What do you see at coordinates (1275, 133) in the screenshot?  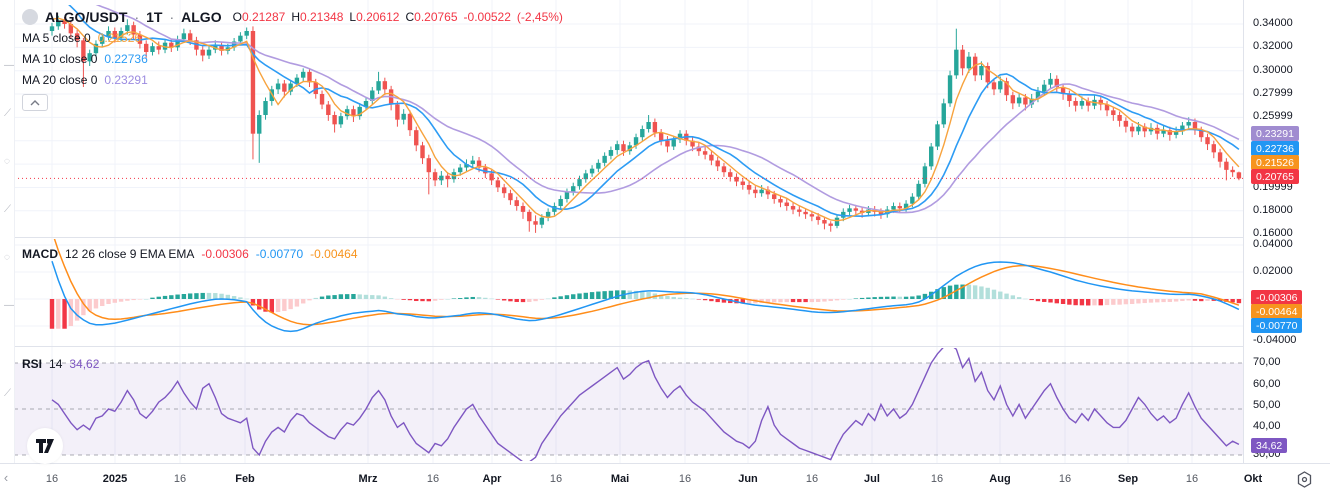 I see `price-price-badge: 0.23291` at bounding box center [1275, 133].